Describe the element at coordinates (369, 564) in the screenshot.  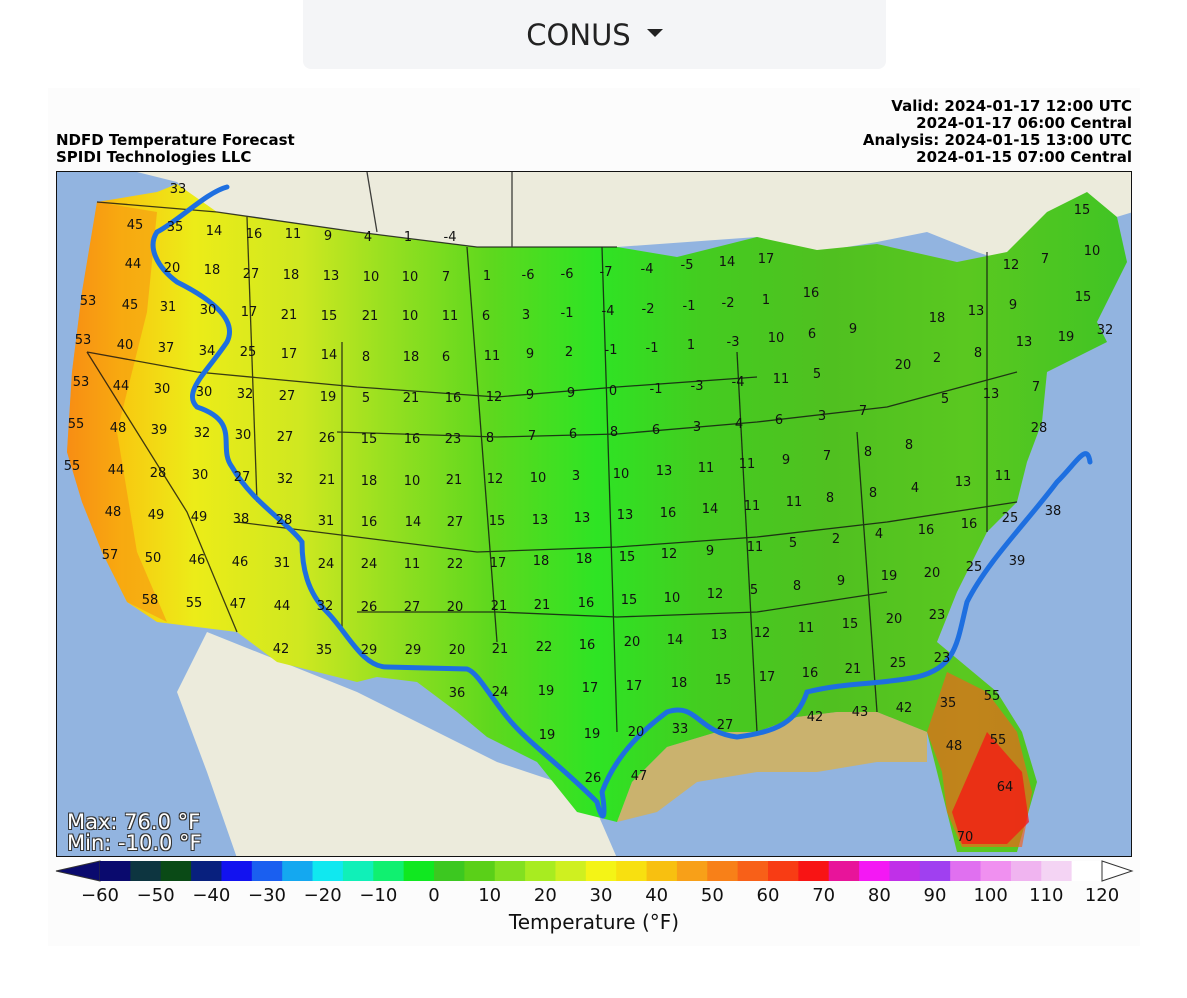
I see `temperature-value-label: 24` at that location.